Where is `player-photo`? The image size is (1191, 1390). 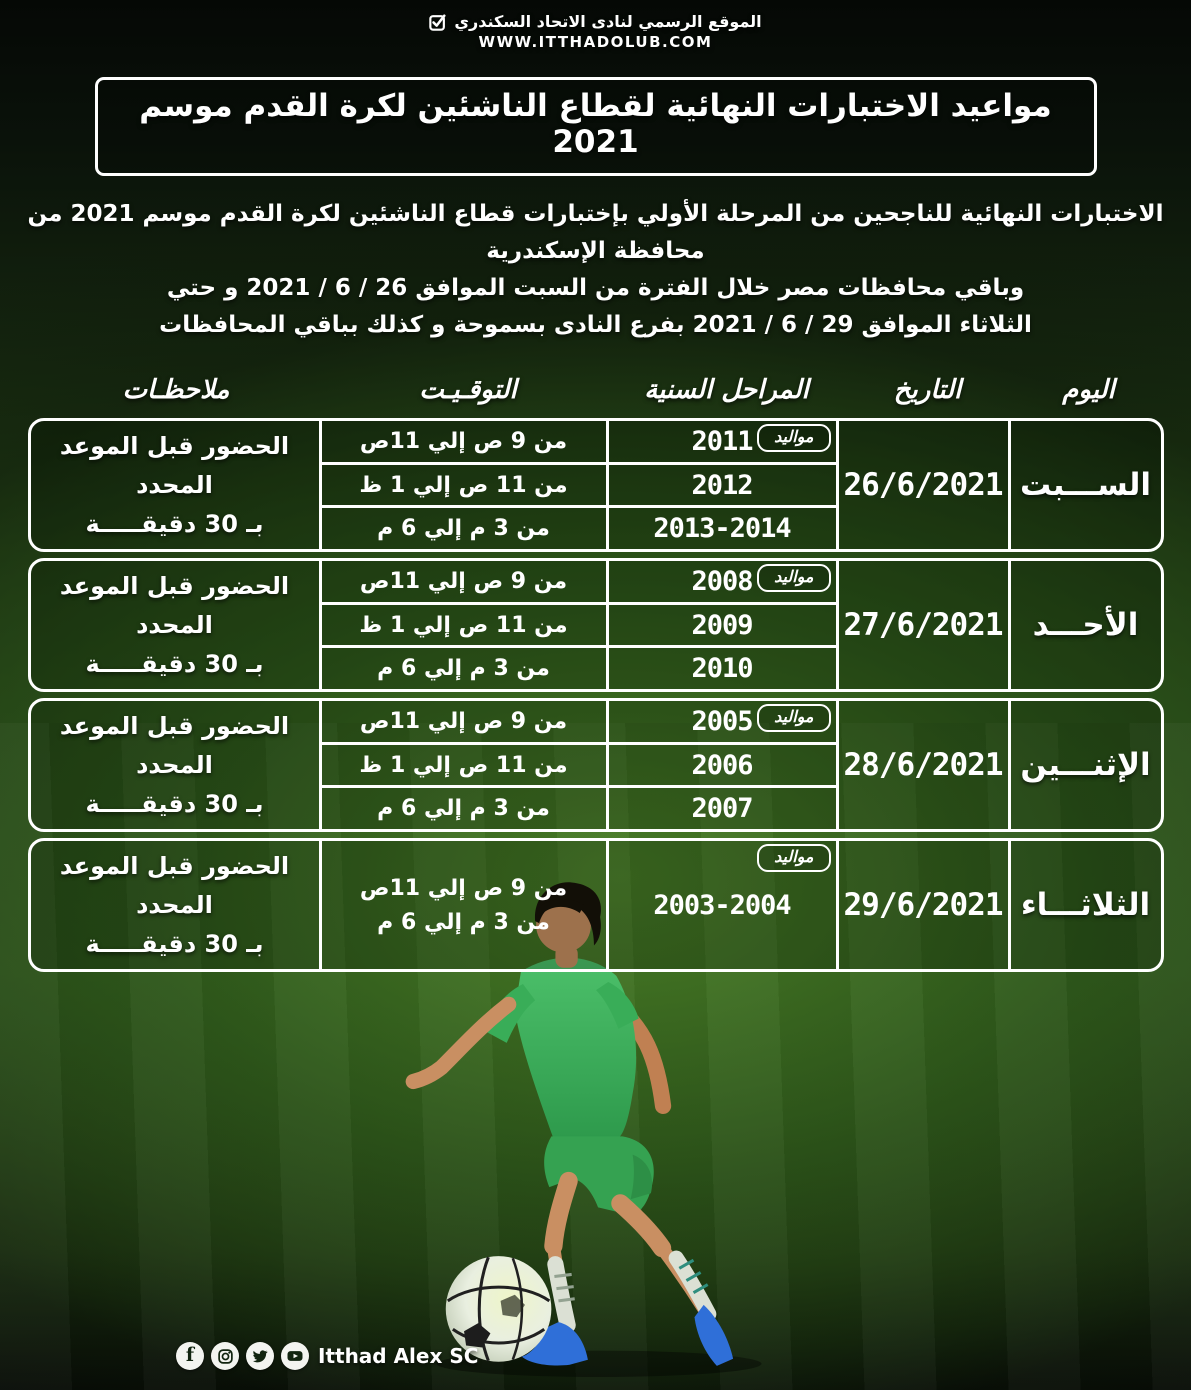 player-photo is located at coordinates (594, 1114).